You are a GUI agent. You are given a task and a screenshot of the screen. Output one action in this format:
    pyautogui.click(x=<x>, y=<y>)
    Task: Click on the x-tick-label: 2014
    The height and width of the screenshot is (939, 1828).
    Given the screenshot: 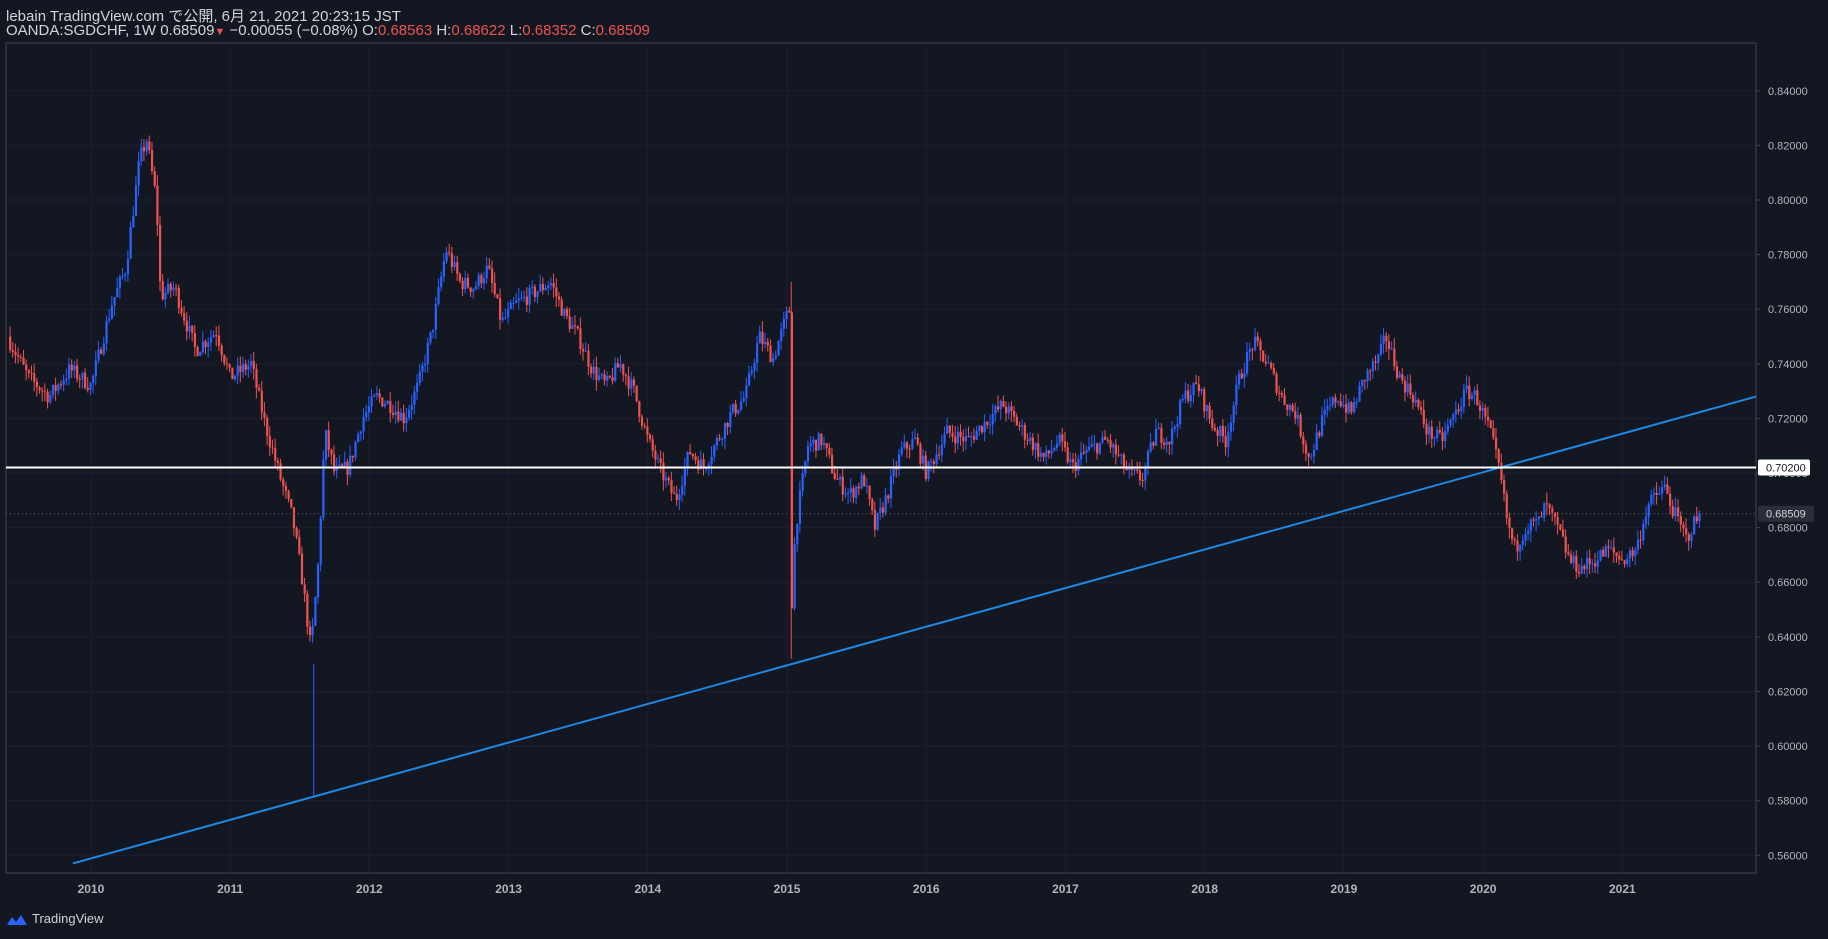 What is the action you would take?
    pyautogui.click(x=647, y=889)
    